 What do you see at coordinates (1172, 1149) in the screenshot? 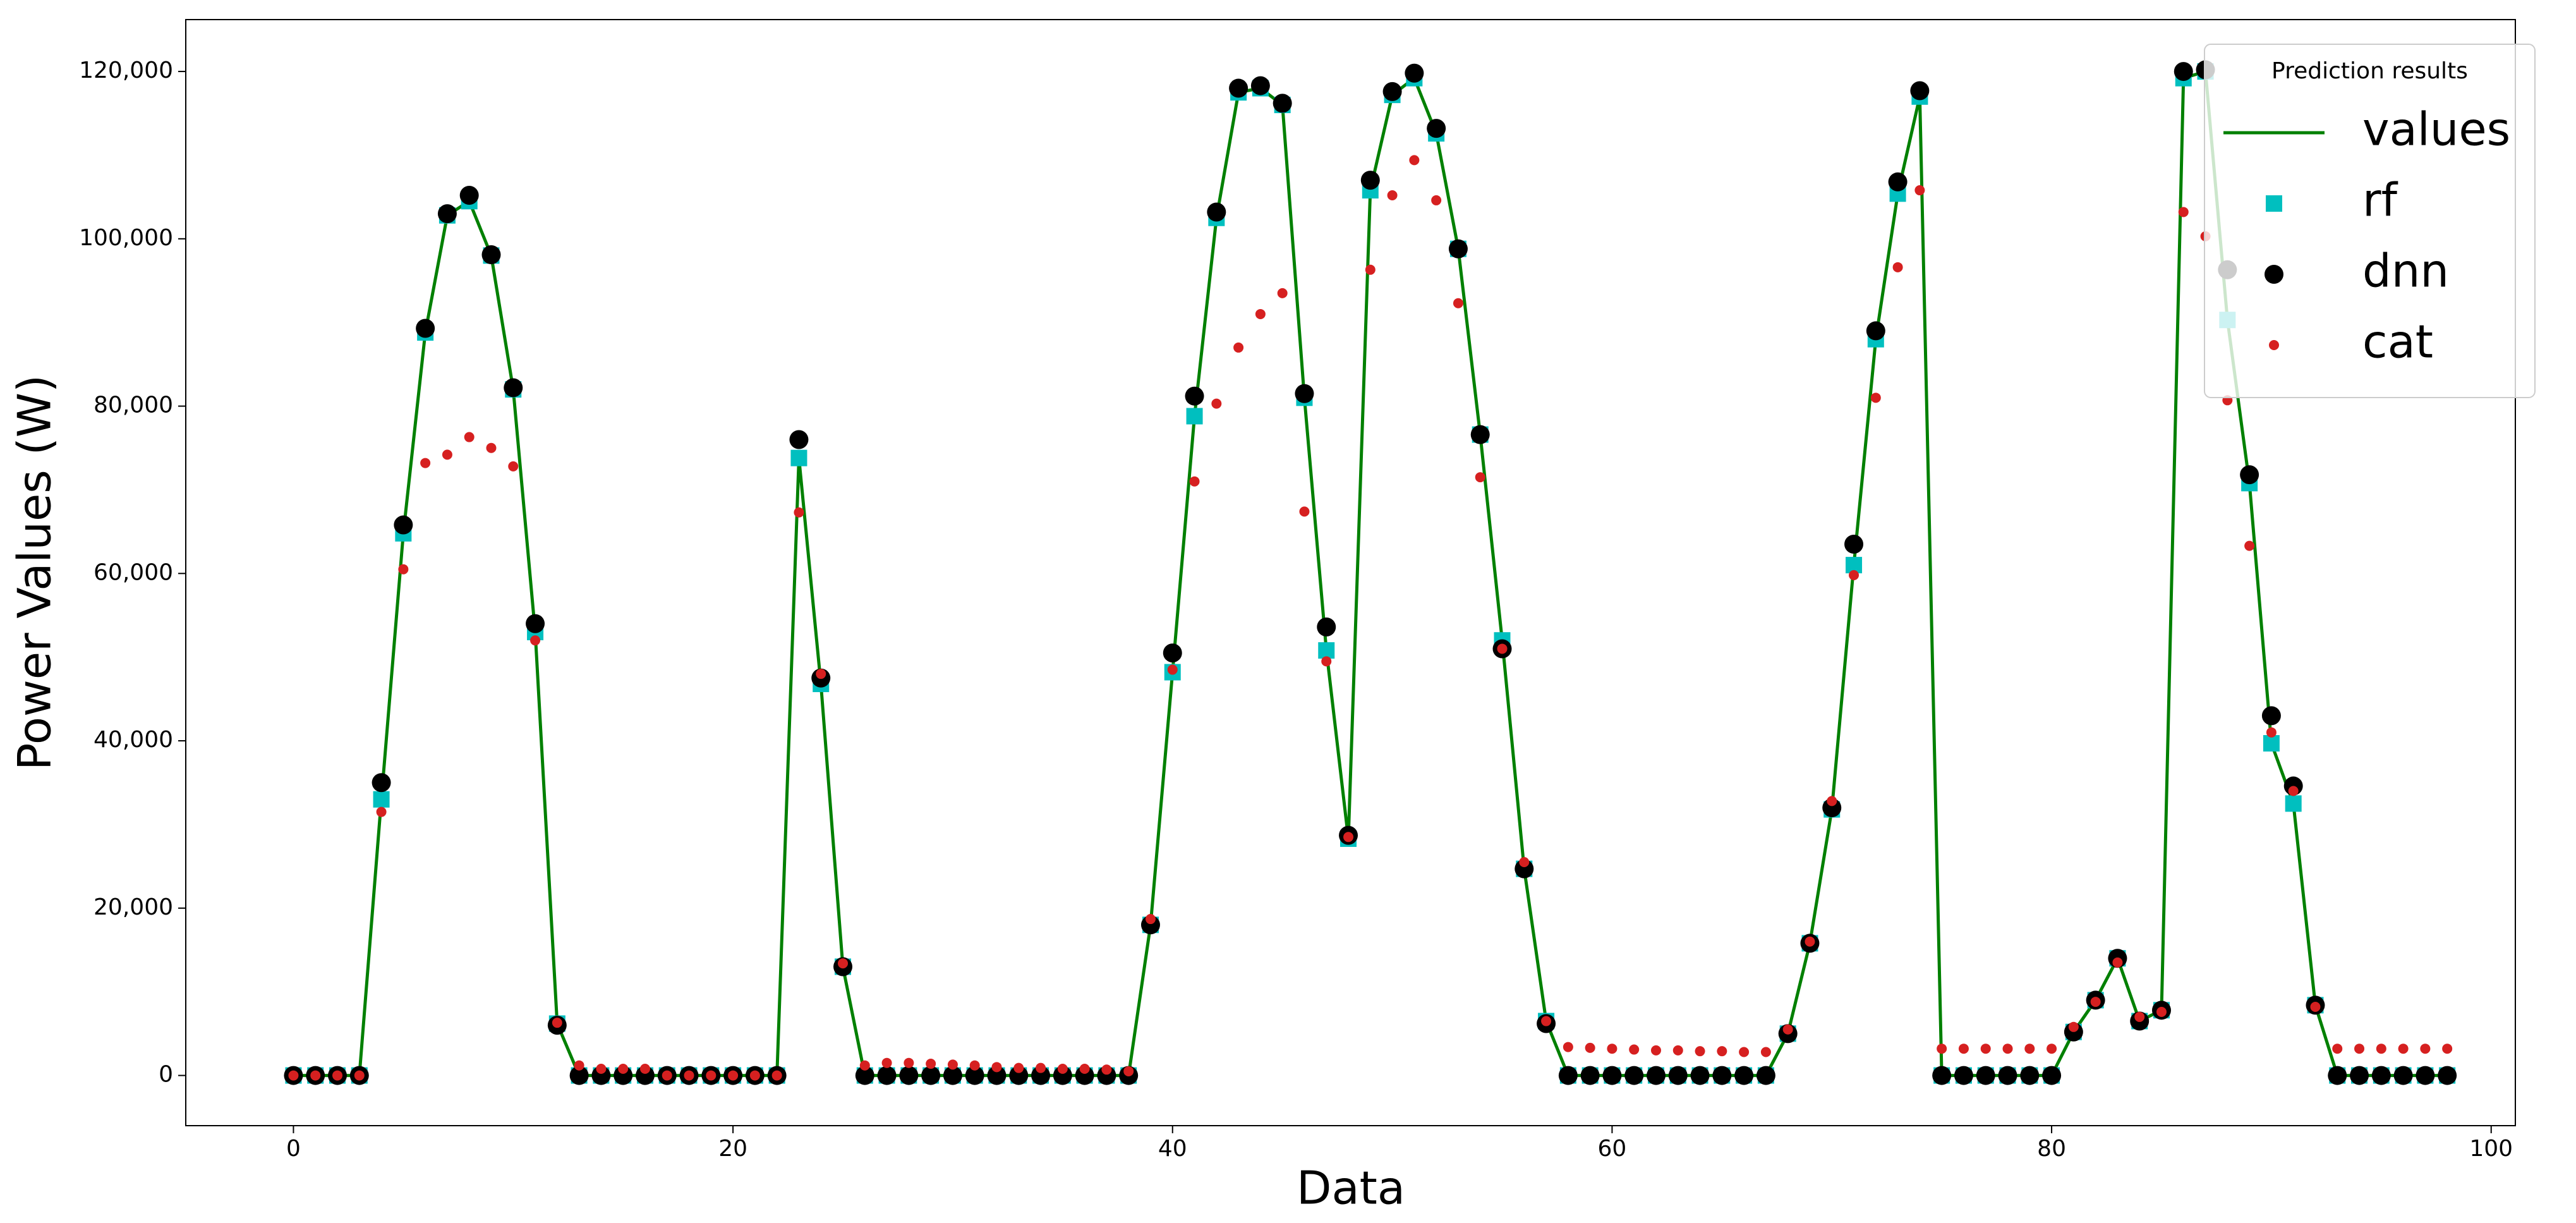
I see `x-tick-label: 40` at bounding box center [1172, 1149].